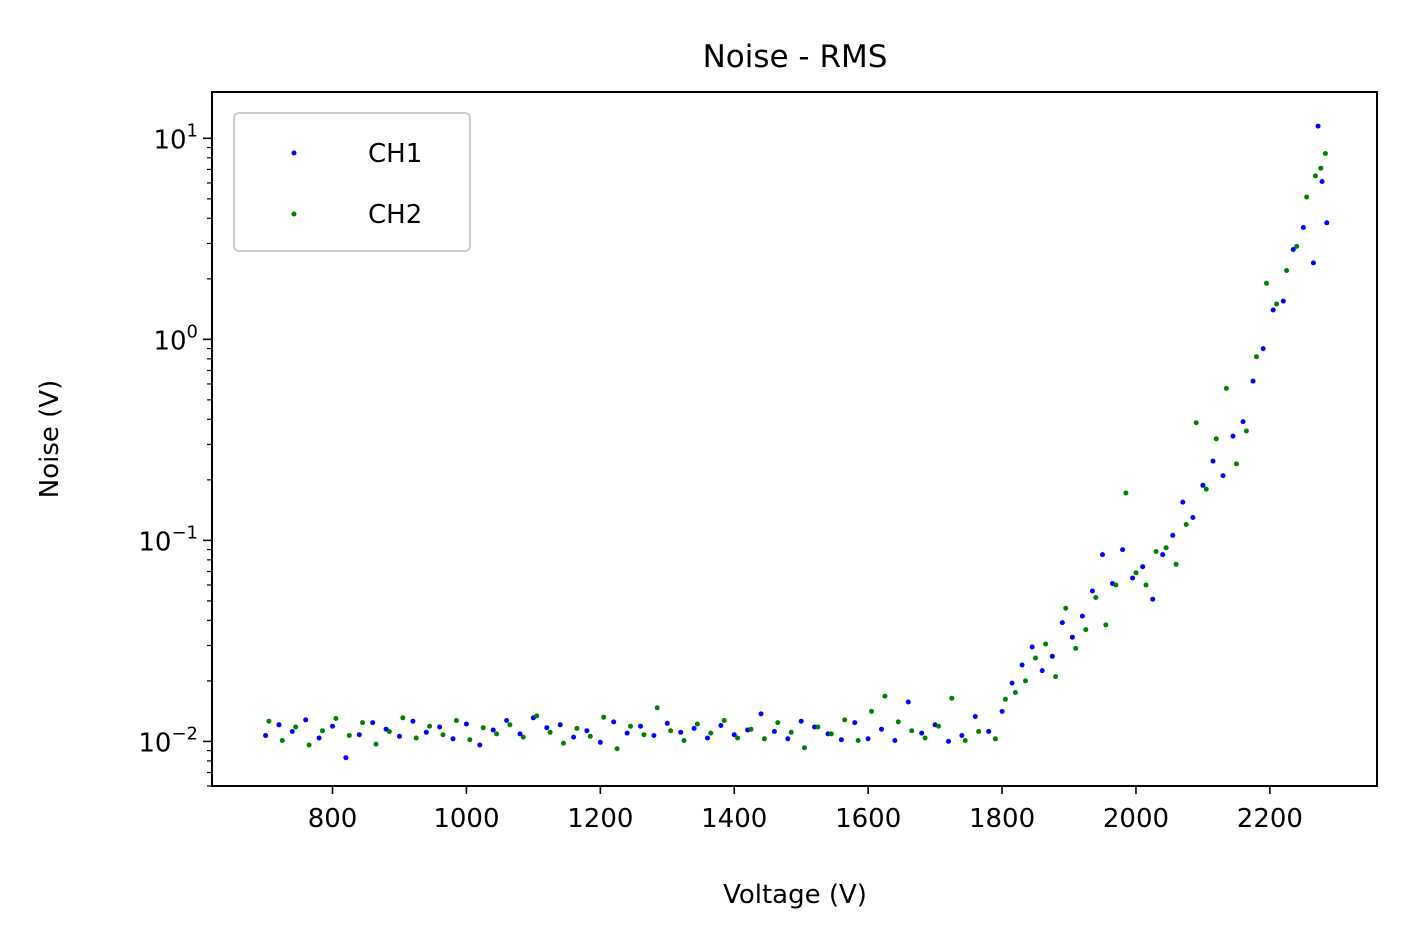 Image resolution: width=1405 pixels, height=945 pixels. What do you see at coordinates (294, 214) in the screenshot?
I see `legend-marker-ch2` at bounding box center [294, 214].